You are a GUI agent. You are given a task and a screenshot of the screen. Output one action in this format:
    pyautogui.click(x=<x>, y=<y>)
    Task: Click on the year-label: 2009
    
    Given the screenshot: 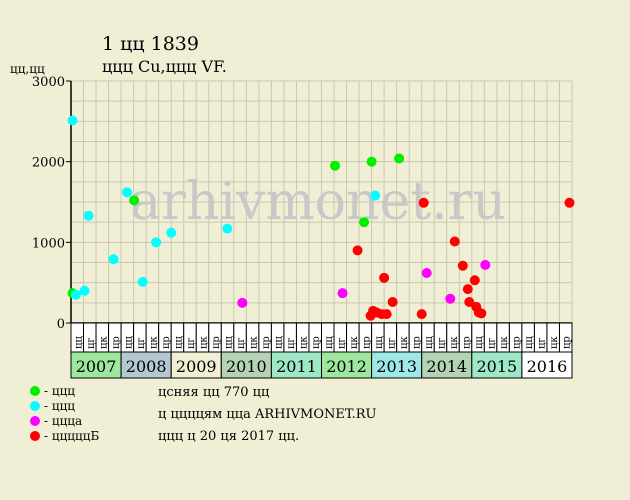 What is the action you would take?
    pyautogui.click(x=196, y=366)
    